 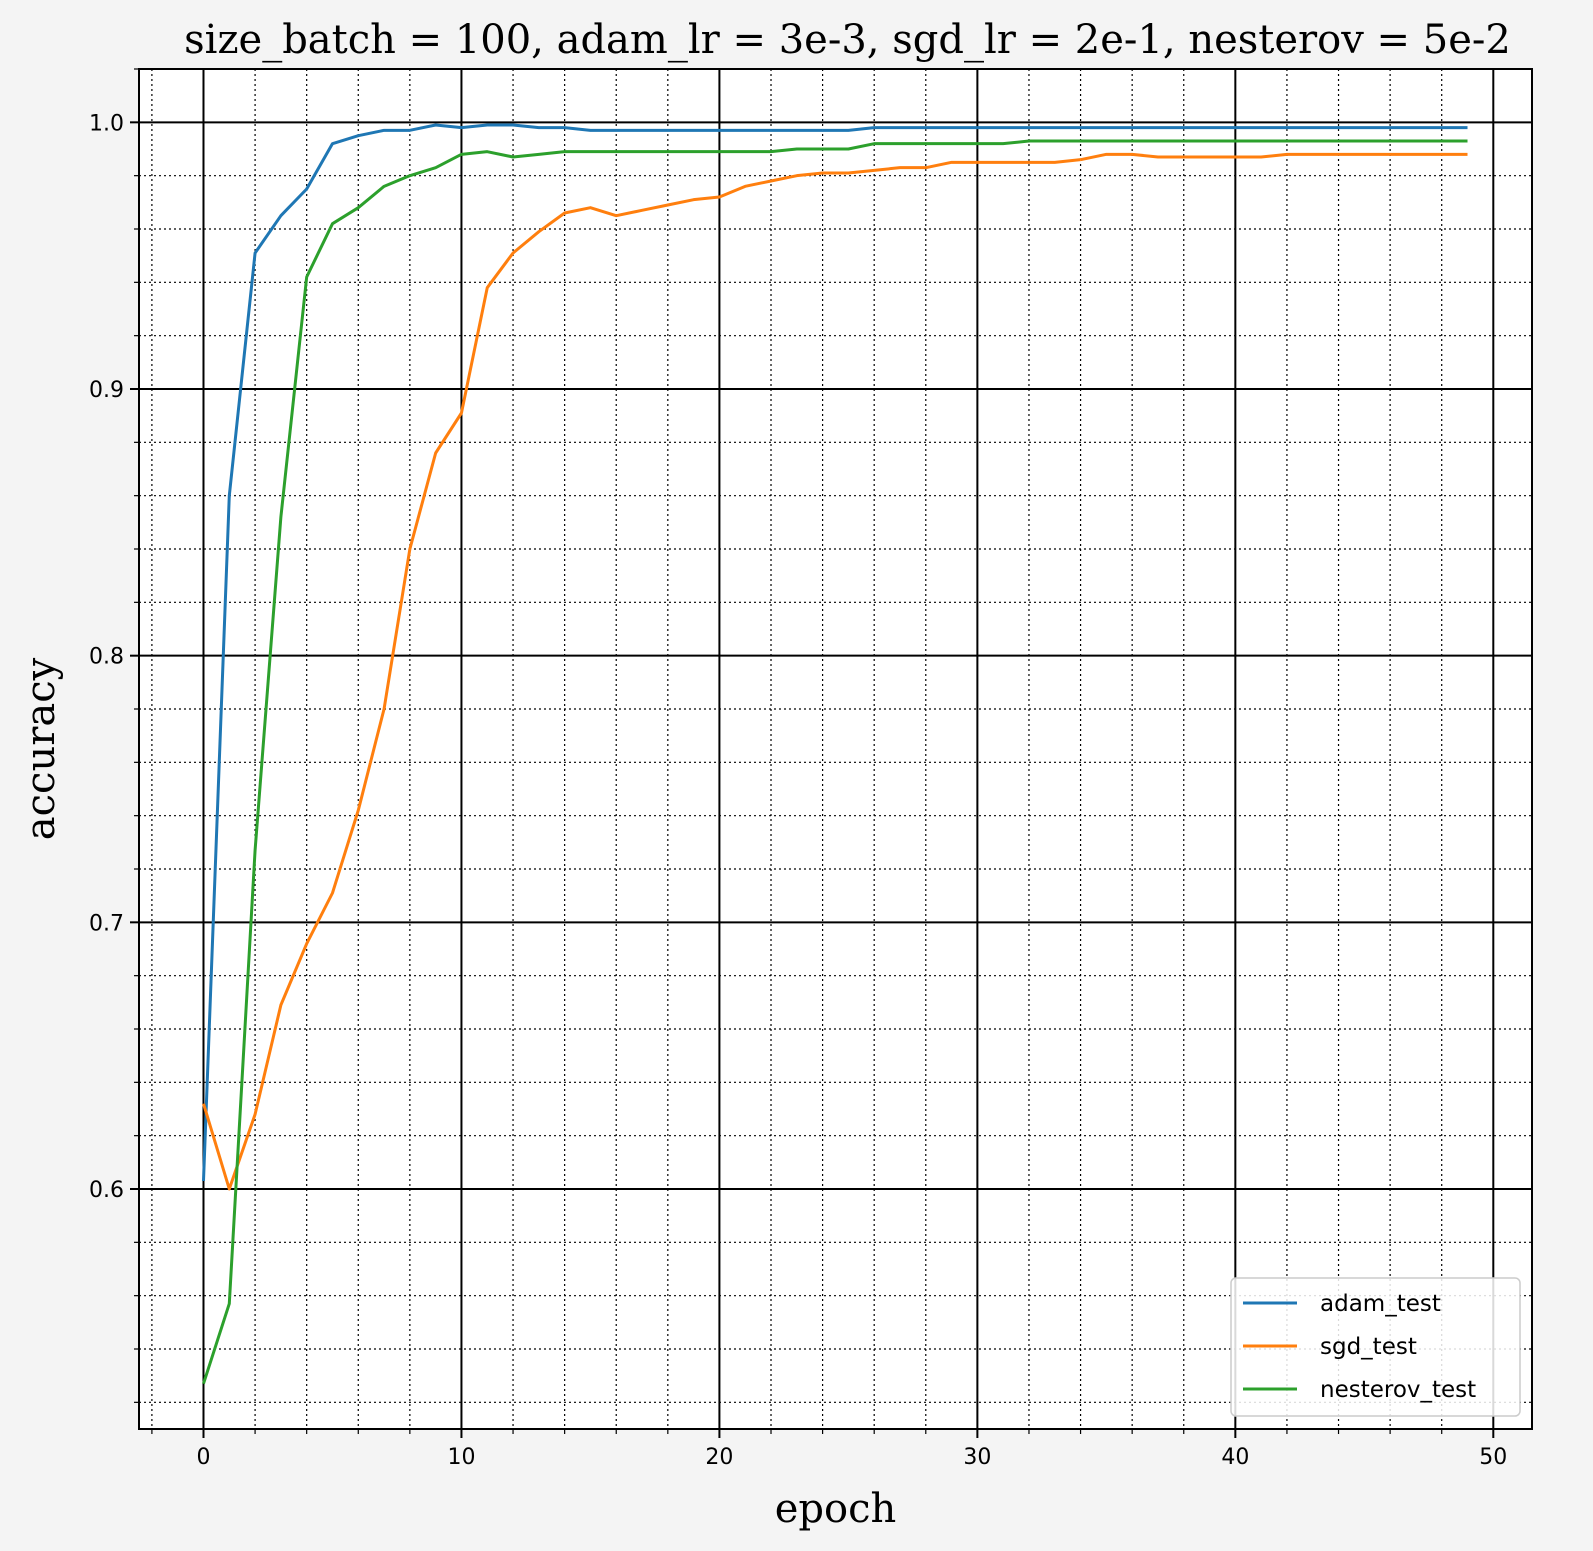 I want to click on x-tick-label: 30, so click(x=977, y=1457).